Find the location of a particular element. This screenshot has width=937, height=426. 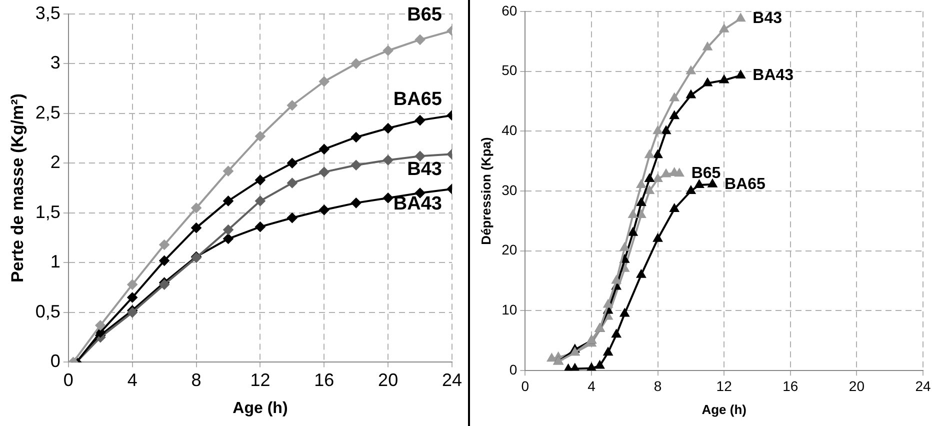

y-tick-label: 3 is located at coordinates (55, 62).